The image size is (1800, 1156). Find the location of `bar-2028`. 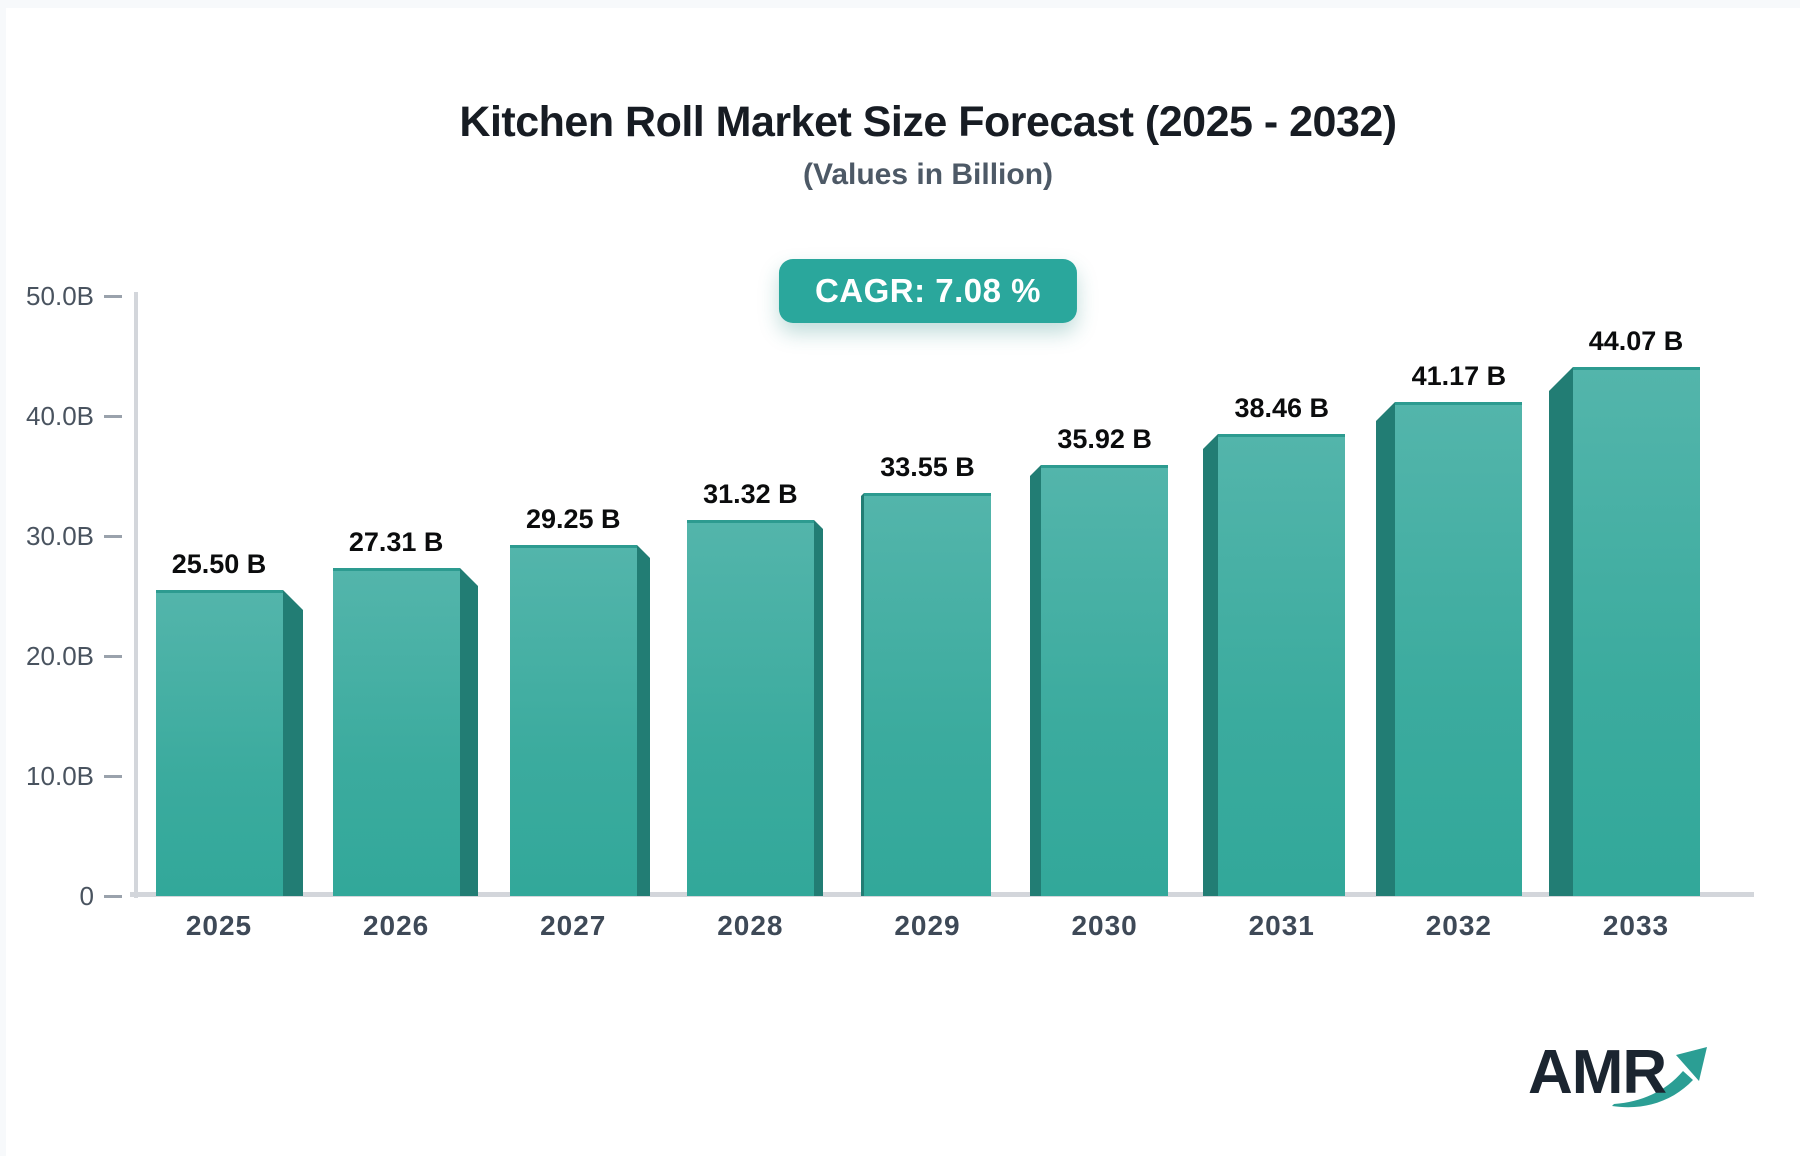

bar-2028 is located at coordinates (750, 708).